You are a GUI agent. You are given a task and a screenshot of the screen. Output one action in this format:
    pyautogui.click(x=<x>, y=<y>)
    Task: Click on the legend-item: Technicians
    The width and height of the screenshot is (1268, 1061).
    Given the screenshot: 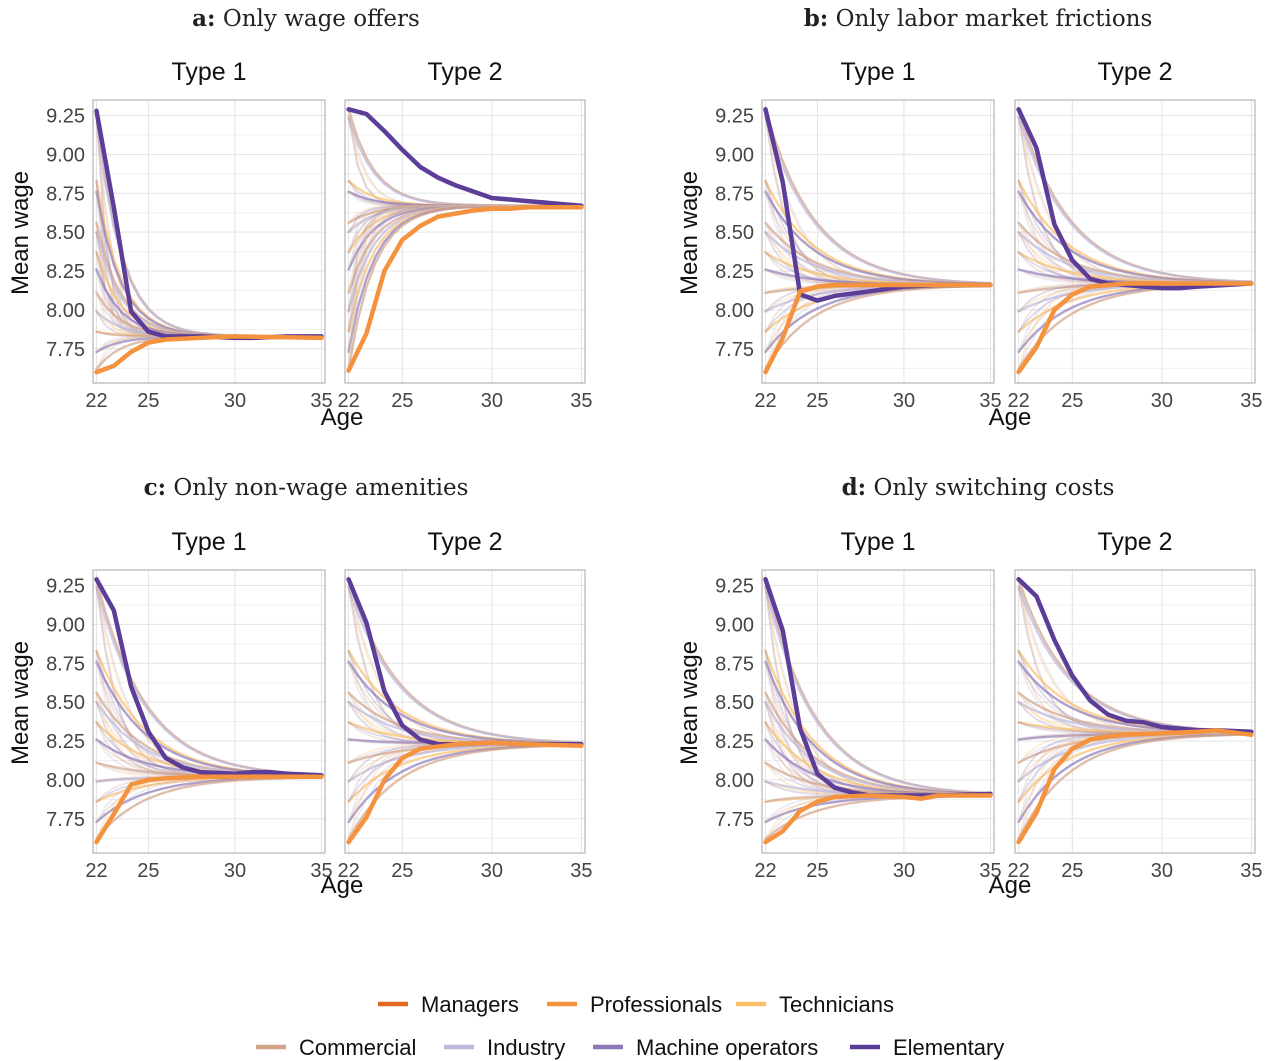 What is the action you would take?
    pyautogui.click(x=815, y=1004)
    